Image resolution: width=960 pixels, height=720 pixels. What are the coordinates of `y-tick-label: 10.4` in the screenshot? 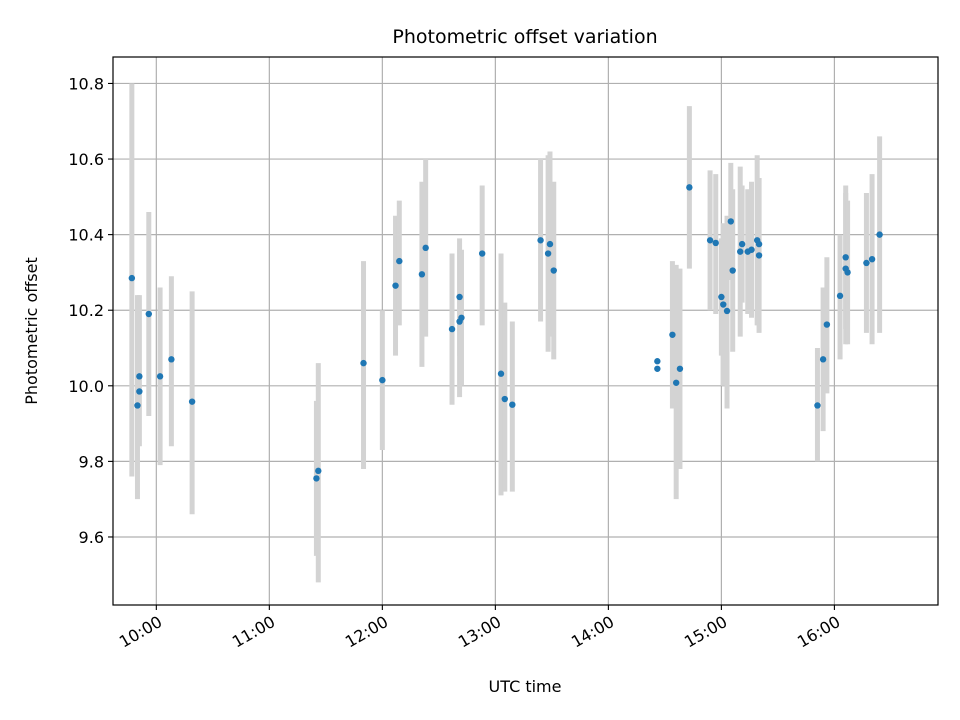 It's located at (86, 235).